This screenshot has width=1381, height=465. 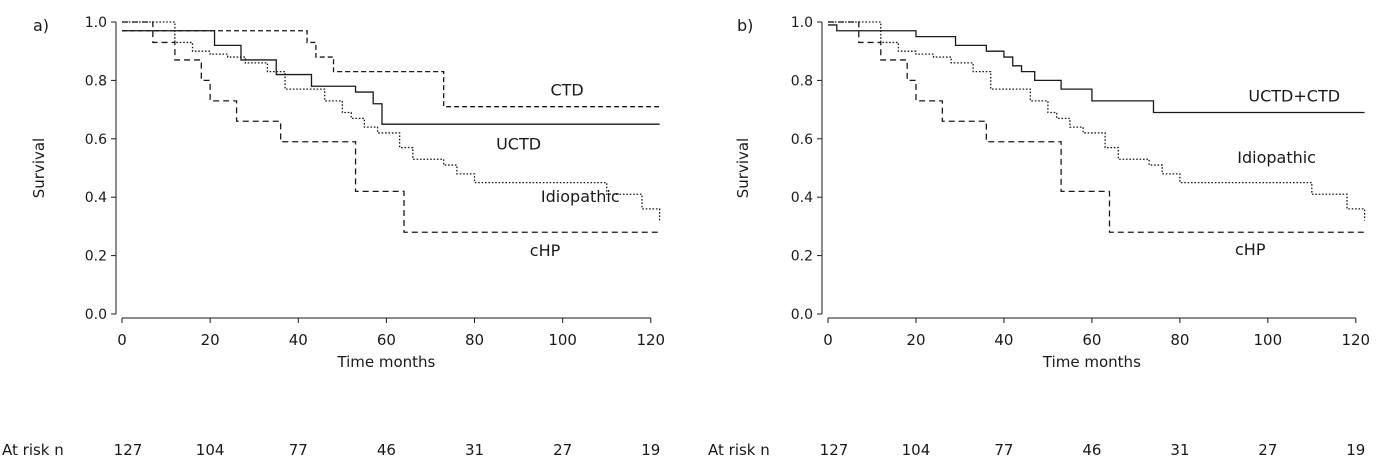 I want to click on panel-label: a), so click(x=41, y=25).